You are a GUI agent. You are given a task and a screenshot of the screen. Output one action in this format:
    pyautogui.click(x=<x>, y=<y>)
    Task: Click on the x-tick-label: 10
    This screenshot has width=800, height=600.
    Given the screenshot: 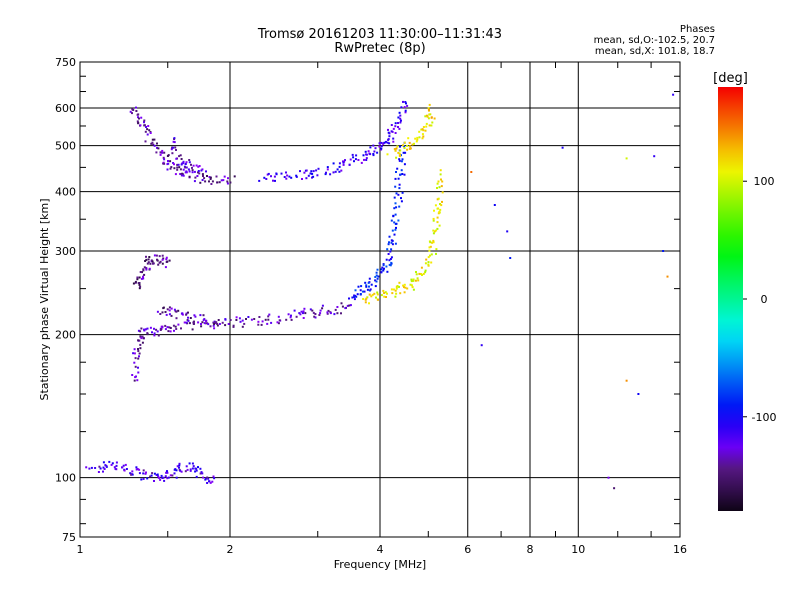 What is the action you would take?
    pyautogui.click(x=578, y=549)
    